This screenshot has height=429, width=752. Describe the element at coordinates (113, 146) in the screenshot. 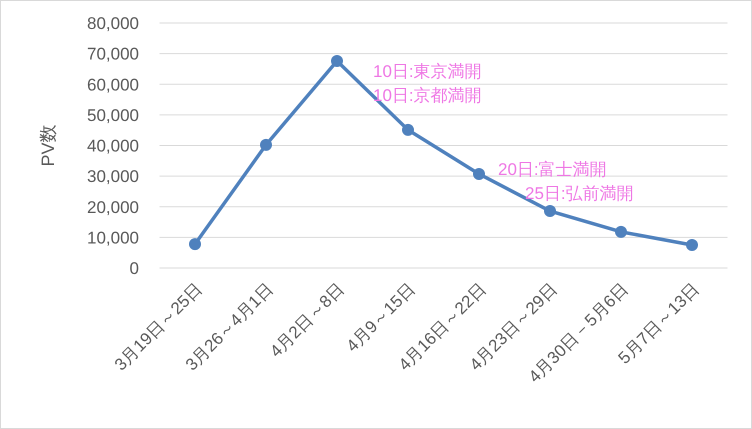

I see `y-tick-label: 40,000` at that location.